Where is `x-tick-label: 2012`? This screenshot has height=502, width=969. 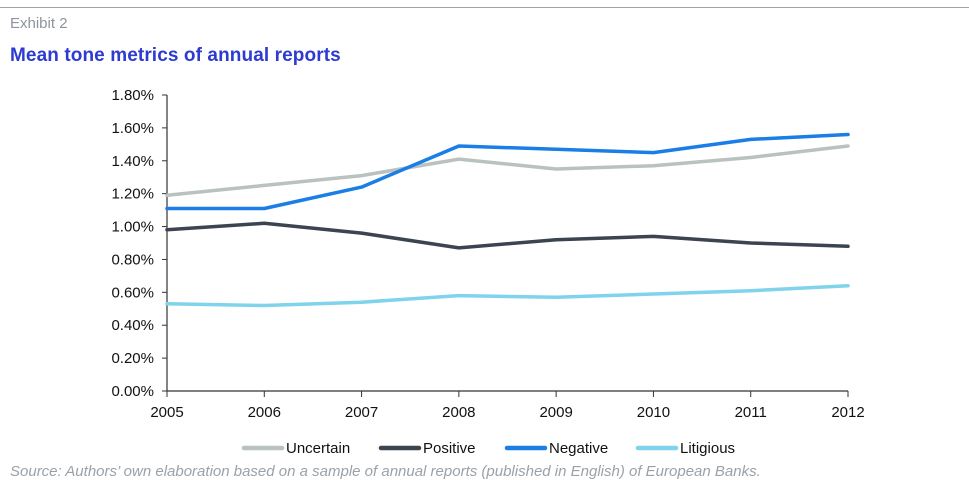 x-tick-label: 2012 is located at coordinates (847, 412).